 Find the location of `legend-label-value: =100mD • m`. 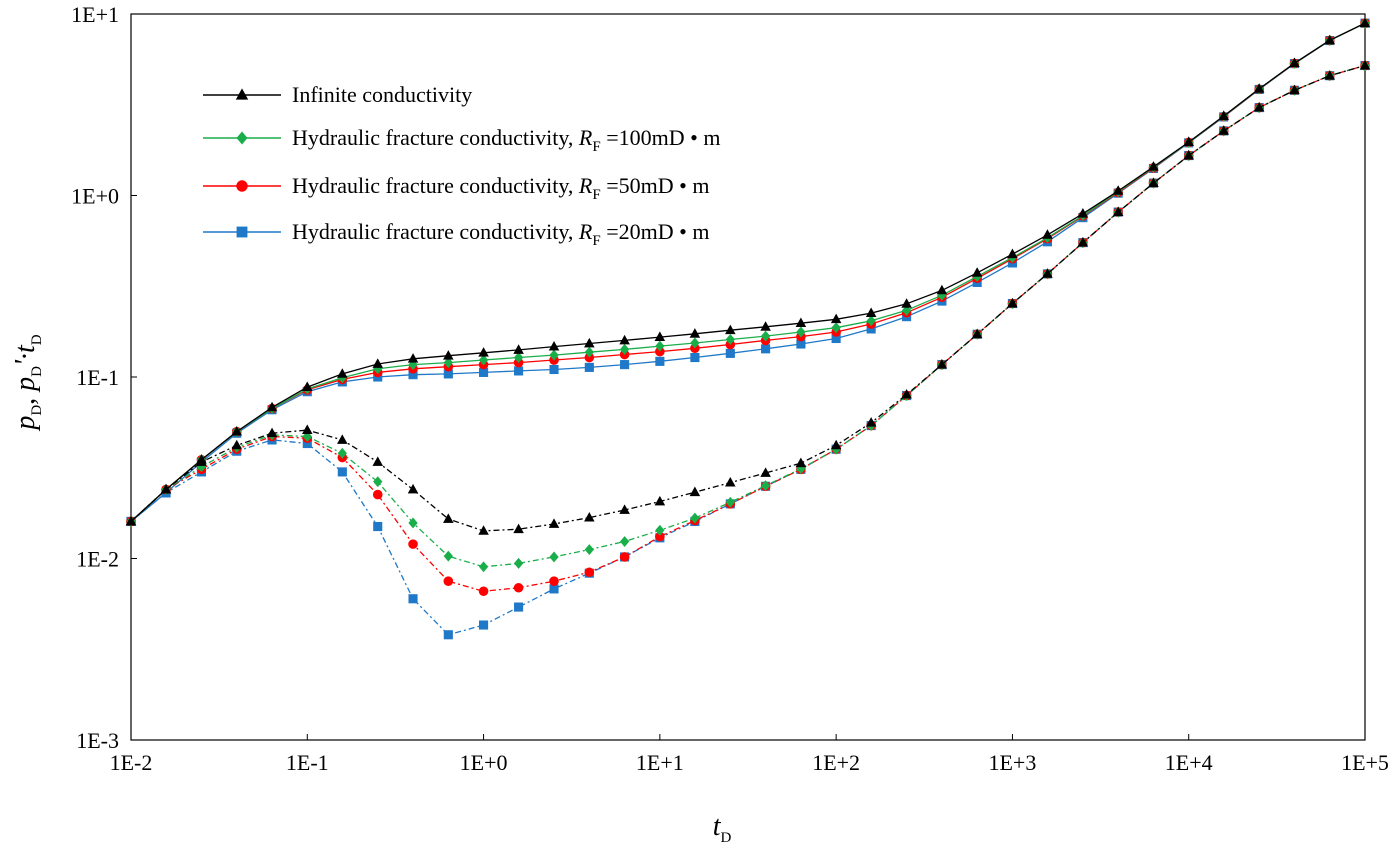

legend-label-value: =100mD • m is located at coordinates (661, 137).